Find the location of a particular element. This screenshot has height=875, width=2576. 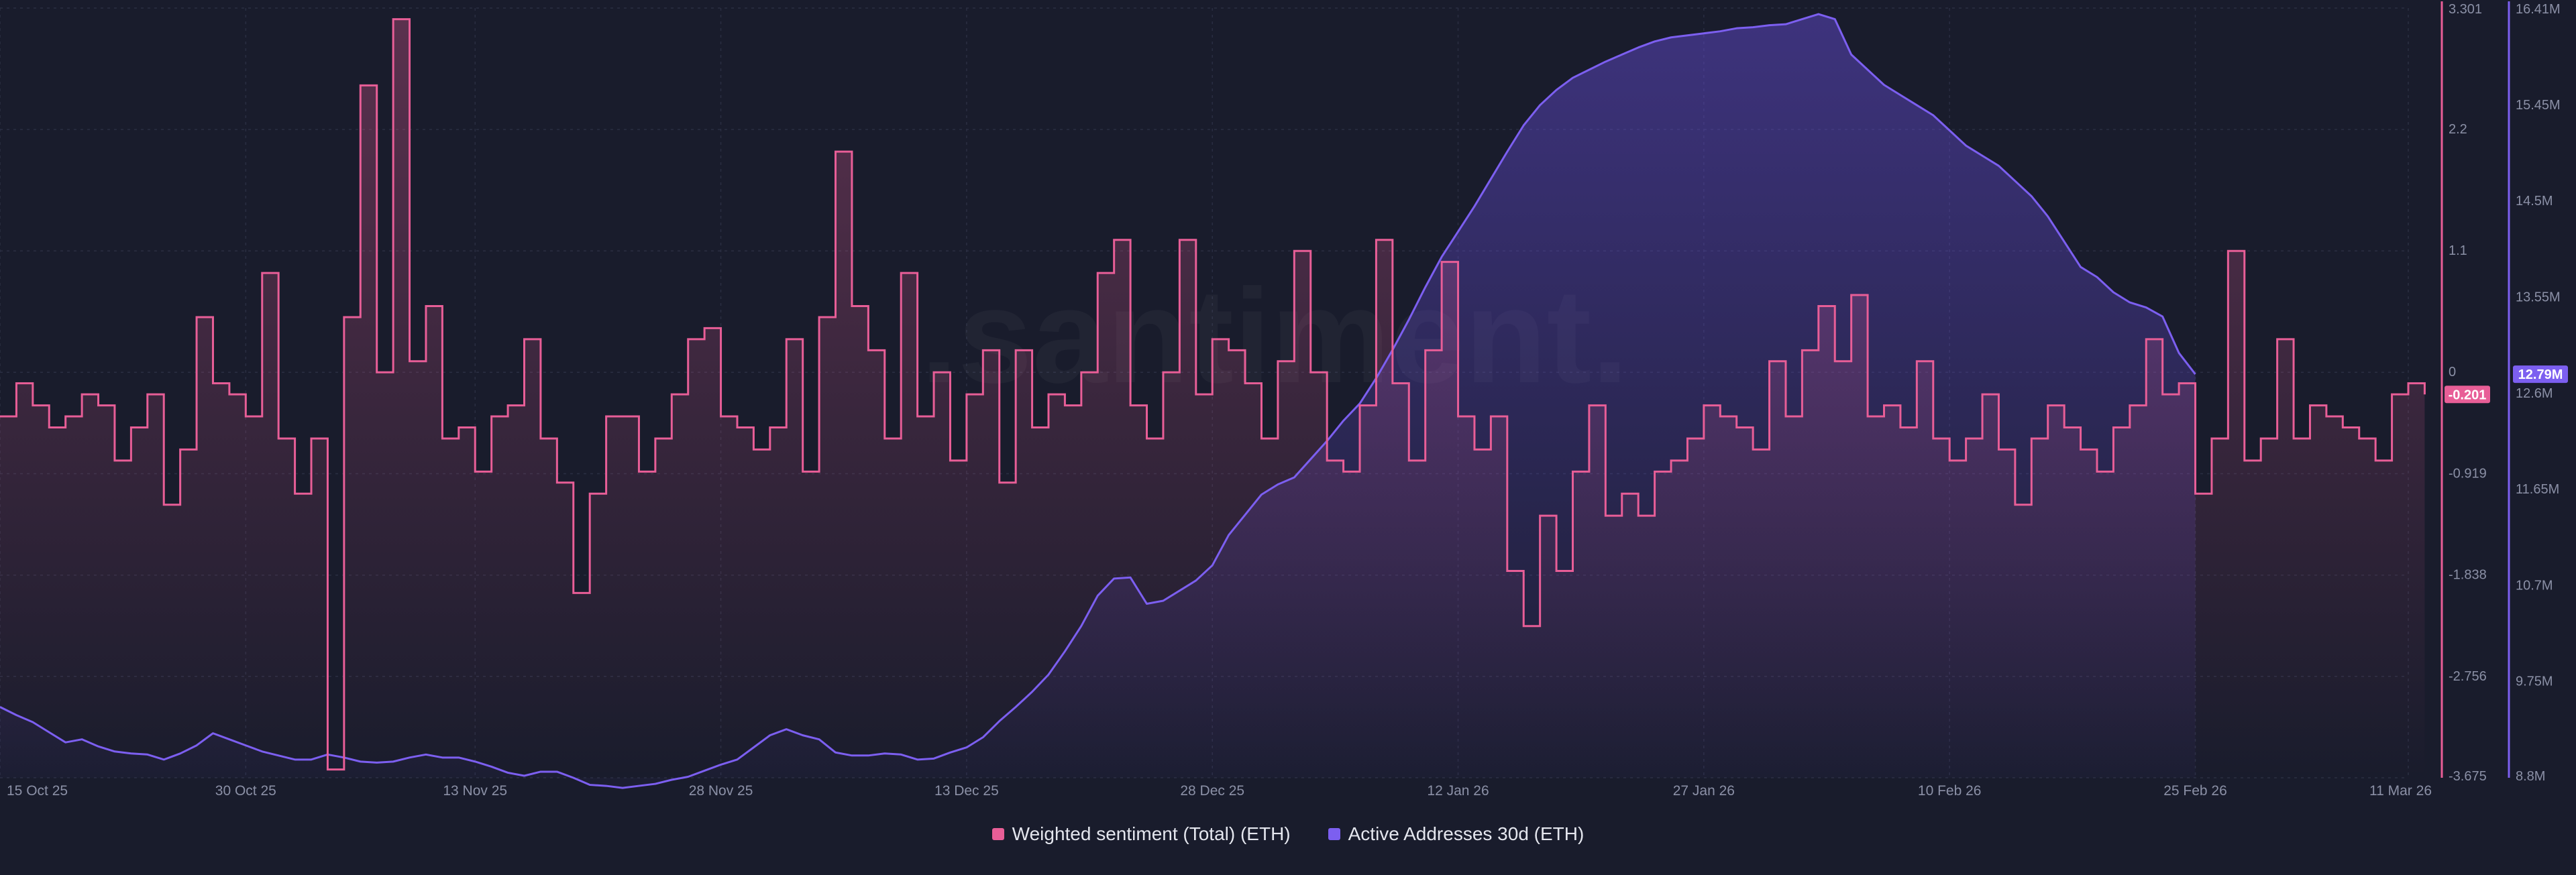

x-tick-label: 25 Feb 26 is located at coordinates (2195, 791).